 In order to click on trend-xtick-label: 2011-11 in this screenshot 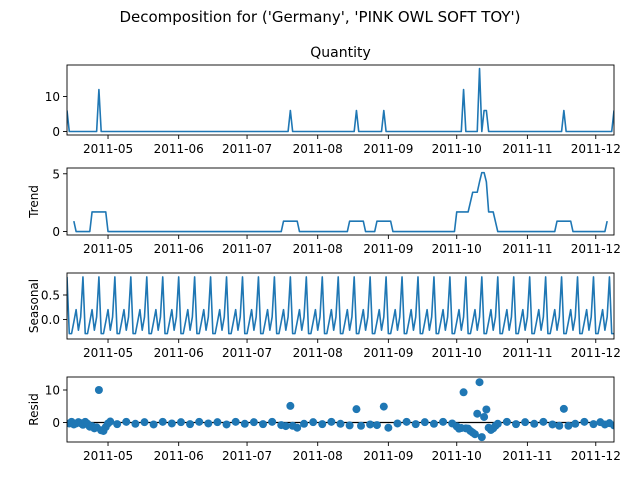, I will do `click(527, 249)`.